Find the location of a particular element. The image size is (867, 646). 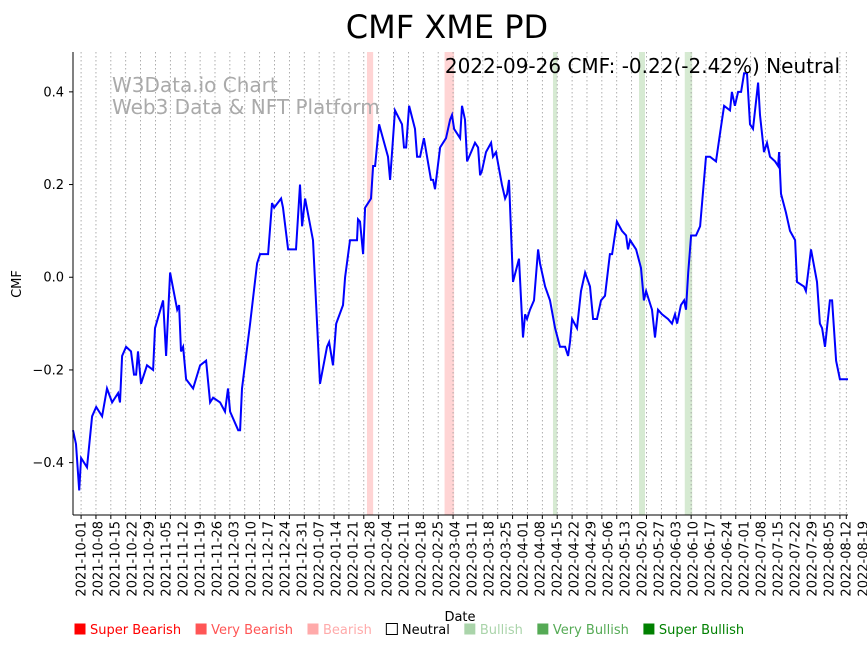

x-tick-label: 2022-07-01 is located at coordinates (745, 559).